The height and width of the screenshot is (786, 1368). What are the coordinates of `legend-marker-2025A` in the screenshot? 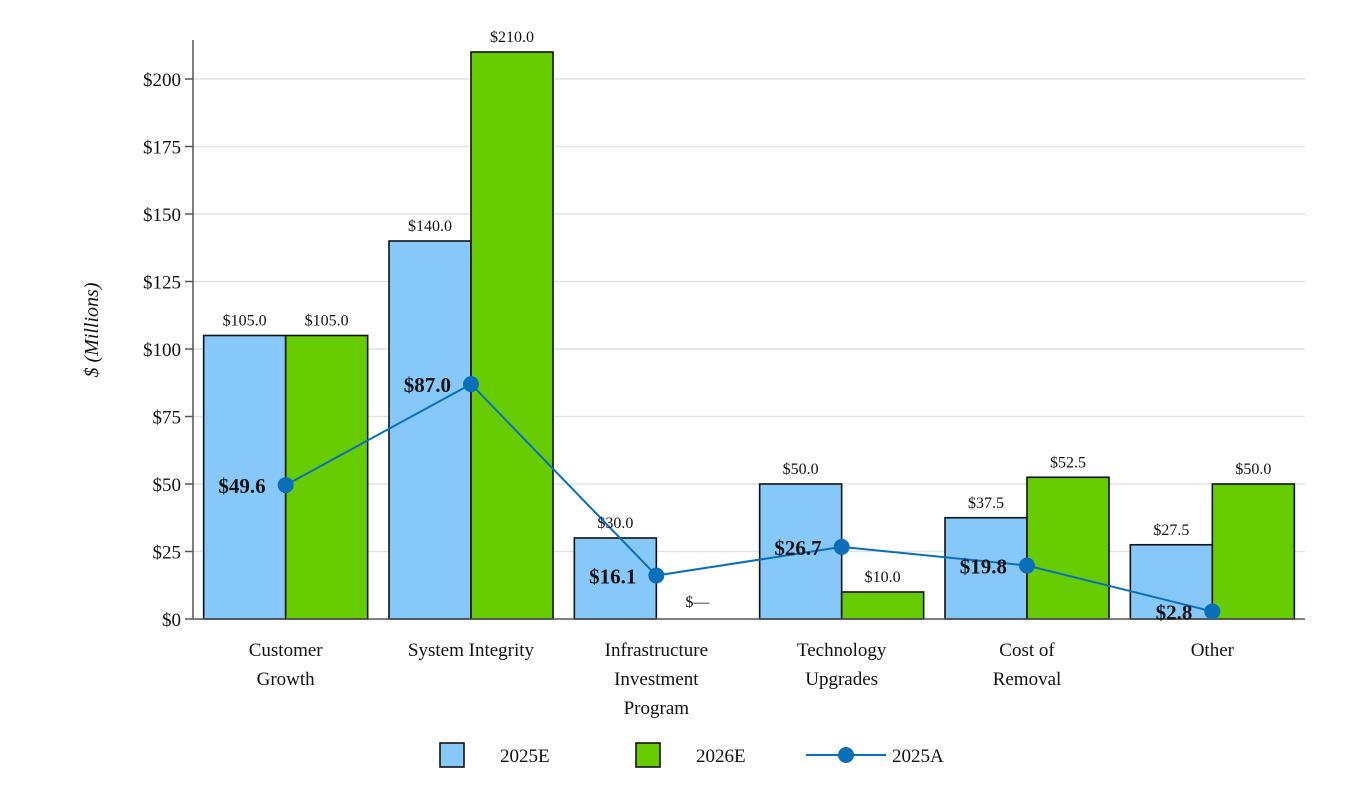 It's located at (846, 755).